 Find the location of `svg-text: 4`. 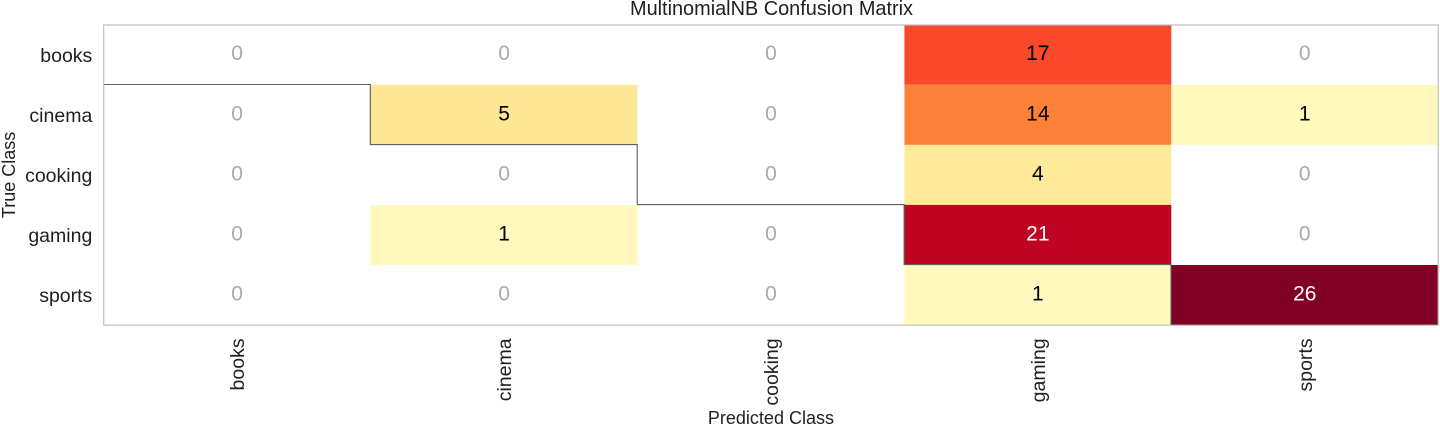

svg-text: 4 is located at coordinates (1038, 173).